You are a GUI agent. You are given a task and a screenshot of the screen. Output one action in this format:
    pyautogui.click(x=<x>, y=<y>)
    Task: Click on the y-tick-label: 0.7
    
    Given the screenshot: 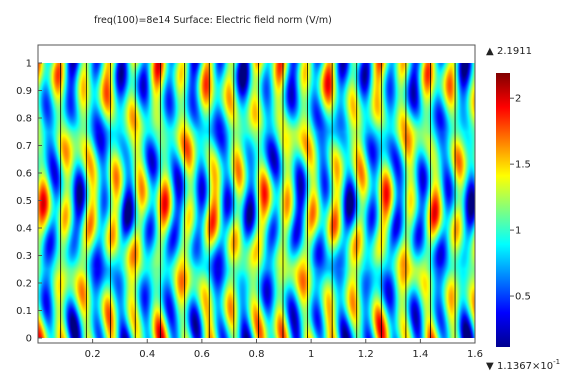 What is the action you would take?
    pyautogui.click(x=24, y=146)
    